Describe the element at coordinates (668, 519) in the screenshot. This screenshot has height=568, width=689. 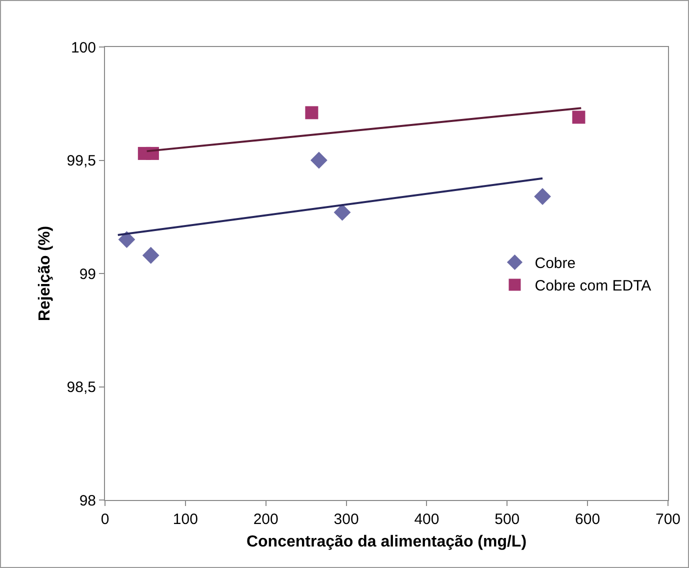
I see `x-tick-label: 700` at that location.